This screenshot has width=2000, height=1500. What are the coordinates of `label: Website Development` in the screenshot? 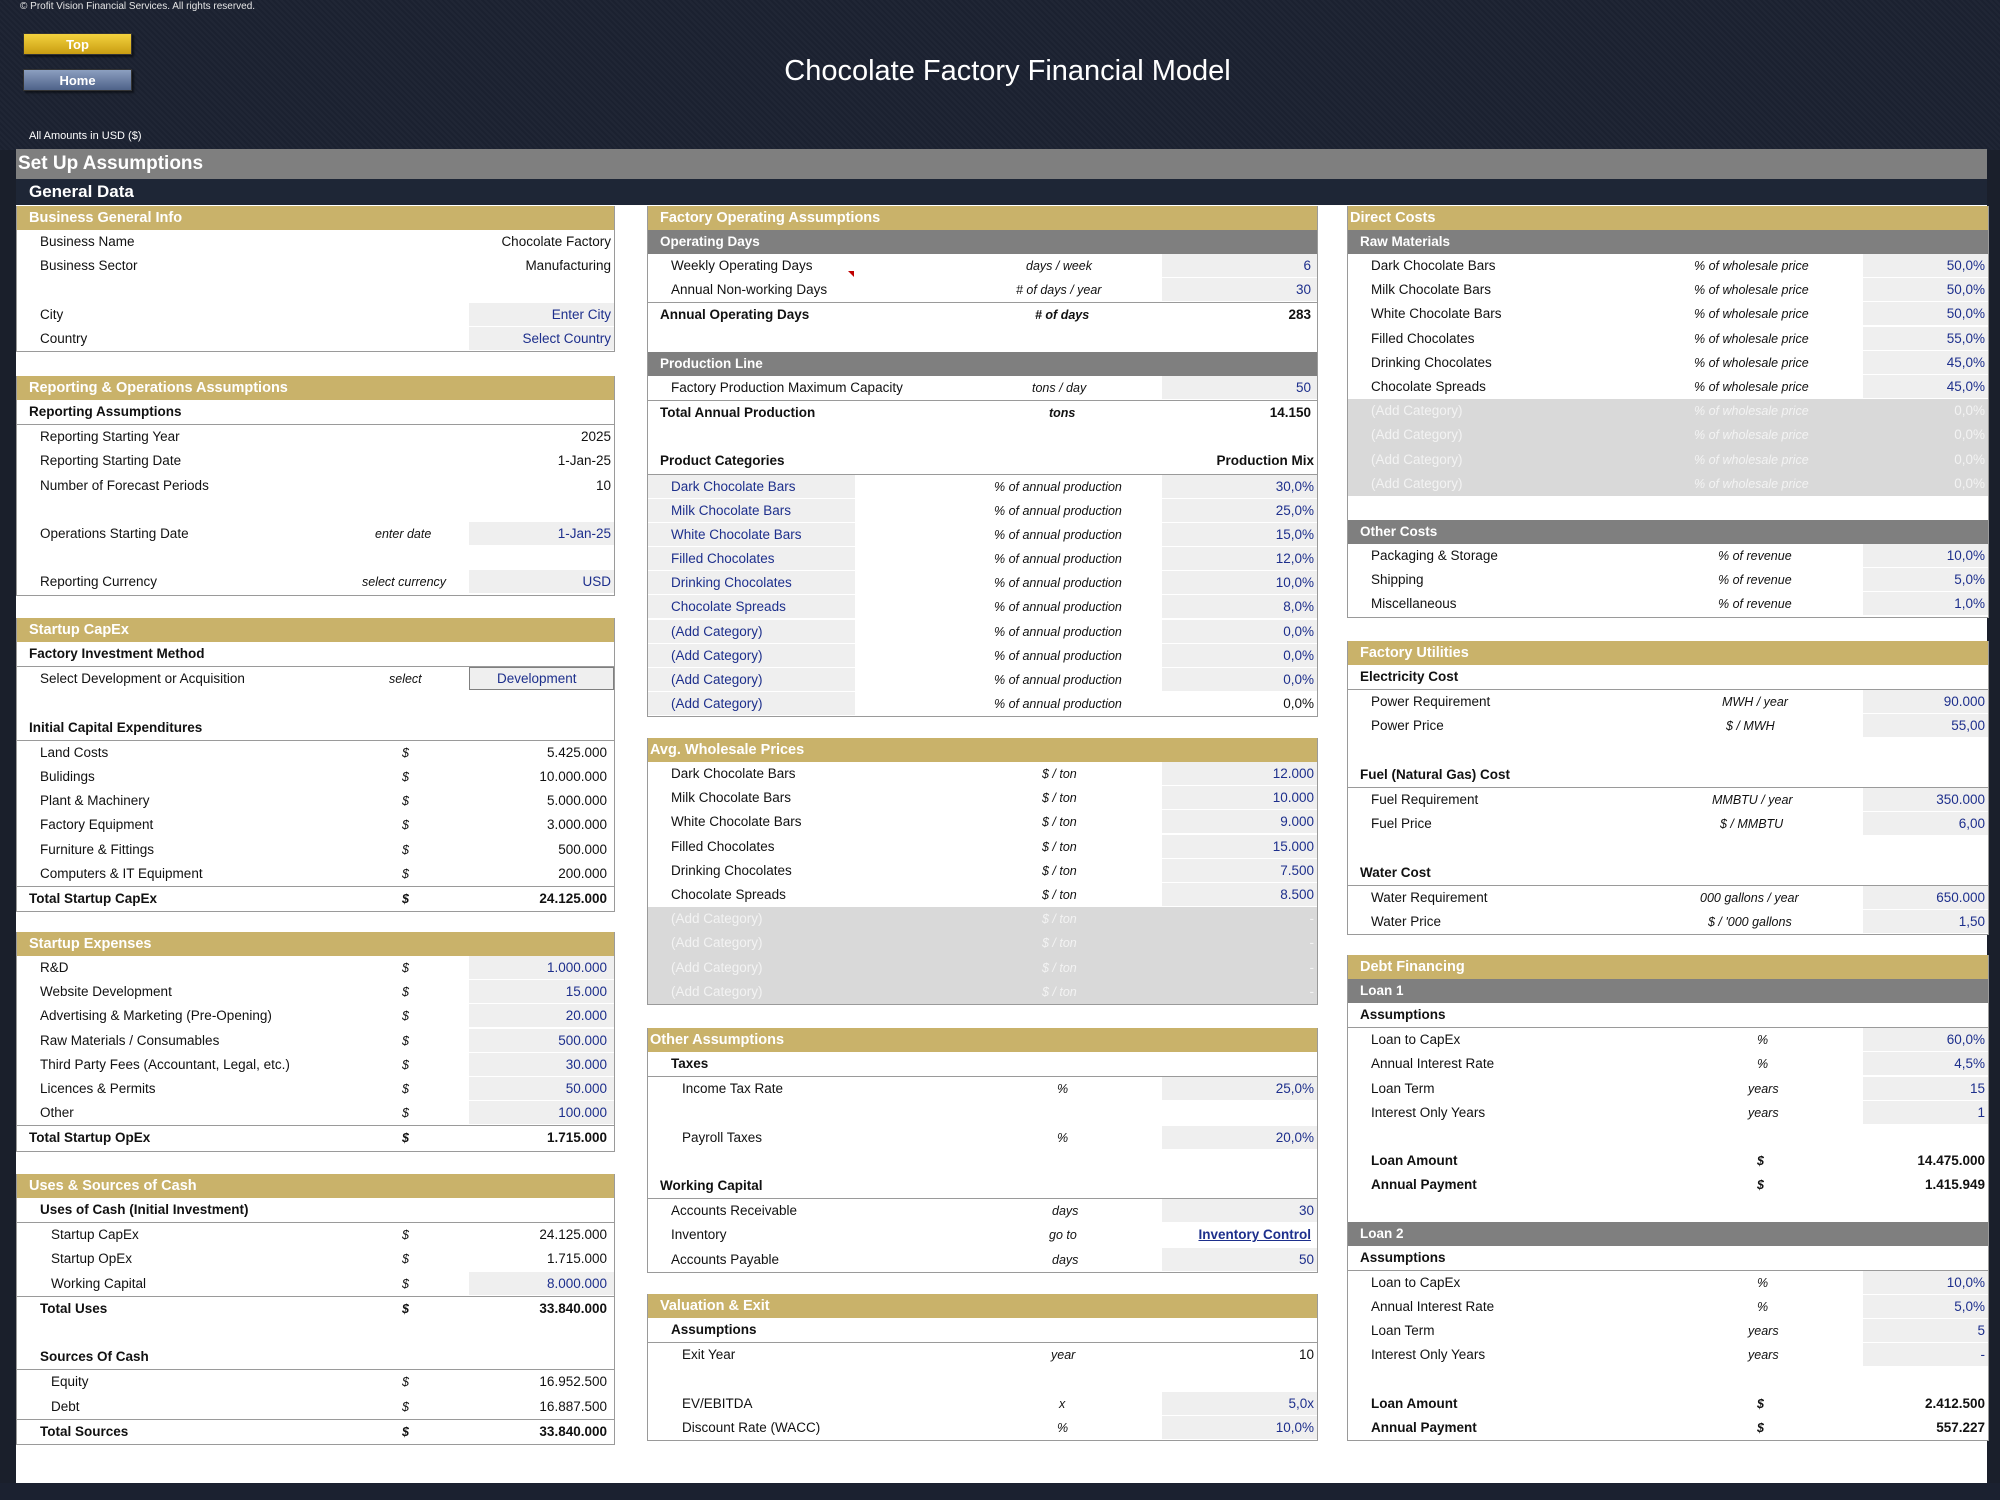 It's located at (106, 992).